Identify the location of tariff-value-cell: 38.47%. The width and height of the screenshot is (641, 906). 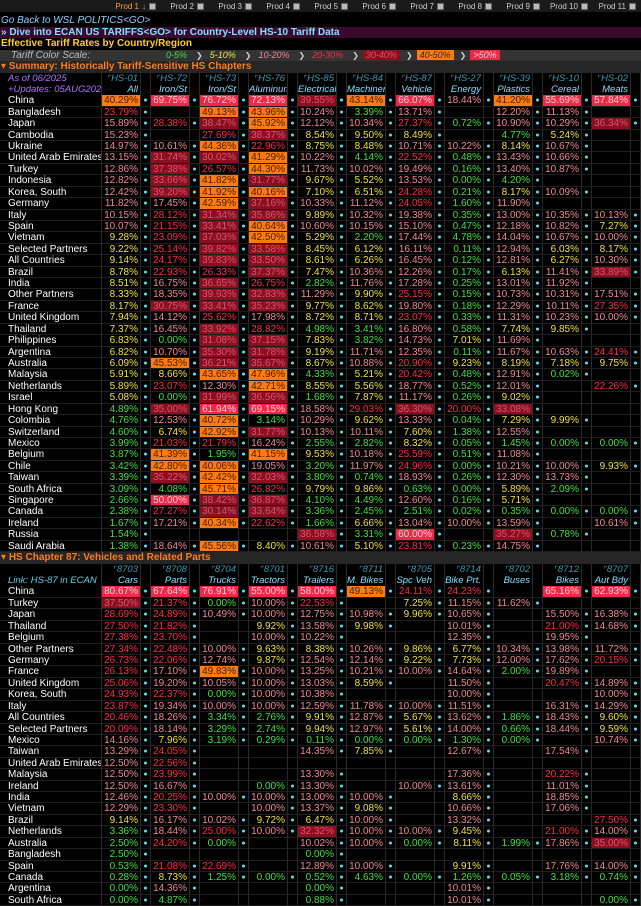
(219, 124).